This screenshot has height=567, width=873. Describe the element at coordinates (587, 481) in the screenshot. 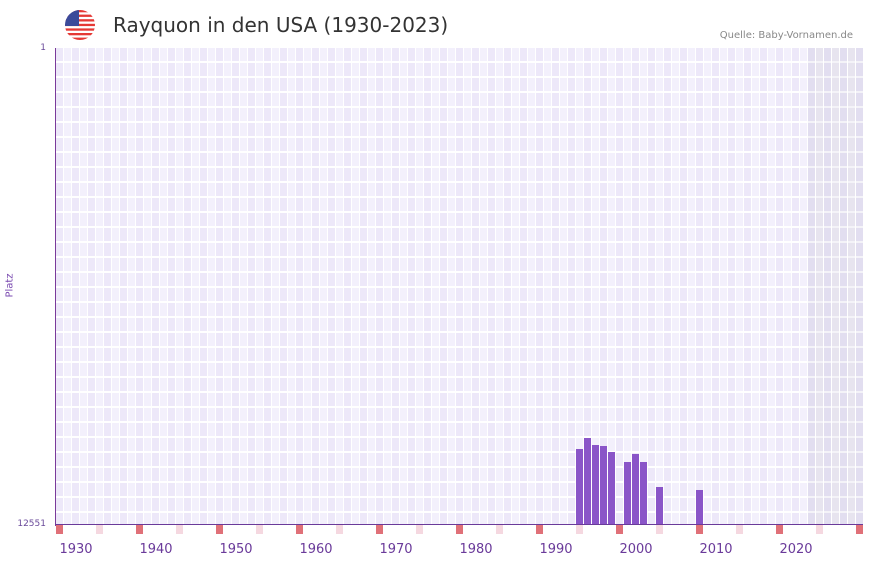

I see `bar-1994` at that location.